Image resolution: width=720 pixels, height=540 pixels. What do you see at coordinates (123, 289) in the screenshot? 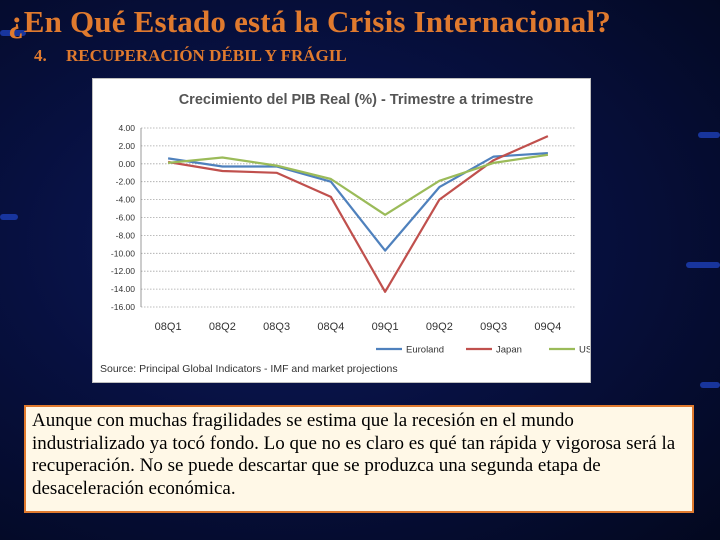
I see `y-tick-label: -14.00` at bounding box center [123, 289].